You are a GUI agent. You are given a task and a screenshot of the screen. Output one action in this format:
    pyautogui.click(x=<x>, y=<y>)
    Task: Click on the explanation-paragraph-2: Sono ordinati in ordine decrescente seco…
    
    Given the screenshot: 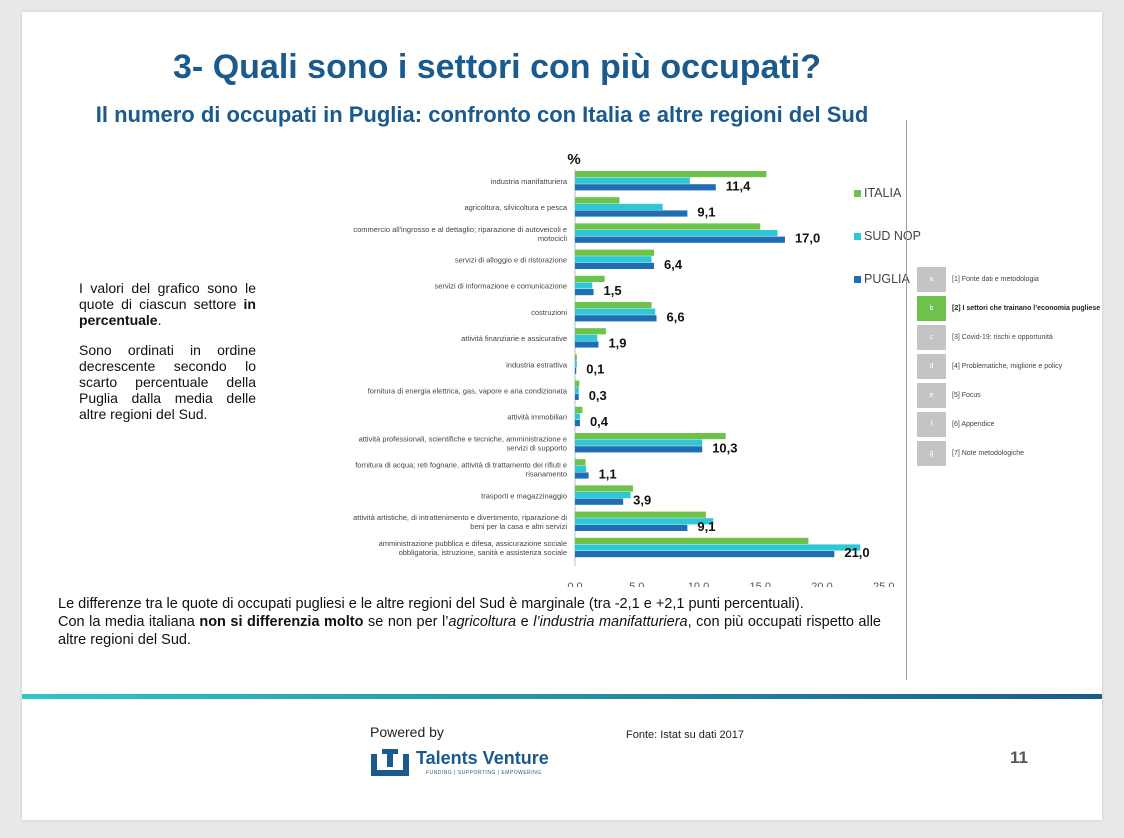 What is the action you would take?
    pyautogui.click(x=167, y=382)
    